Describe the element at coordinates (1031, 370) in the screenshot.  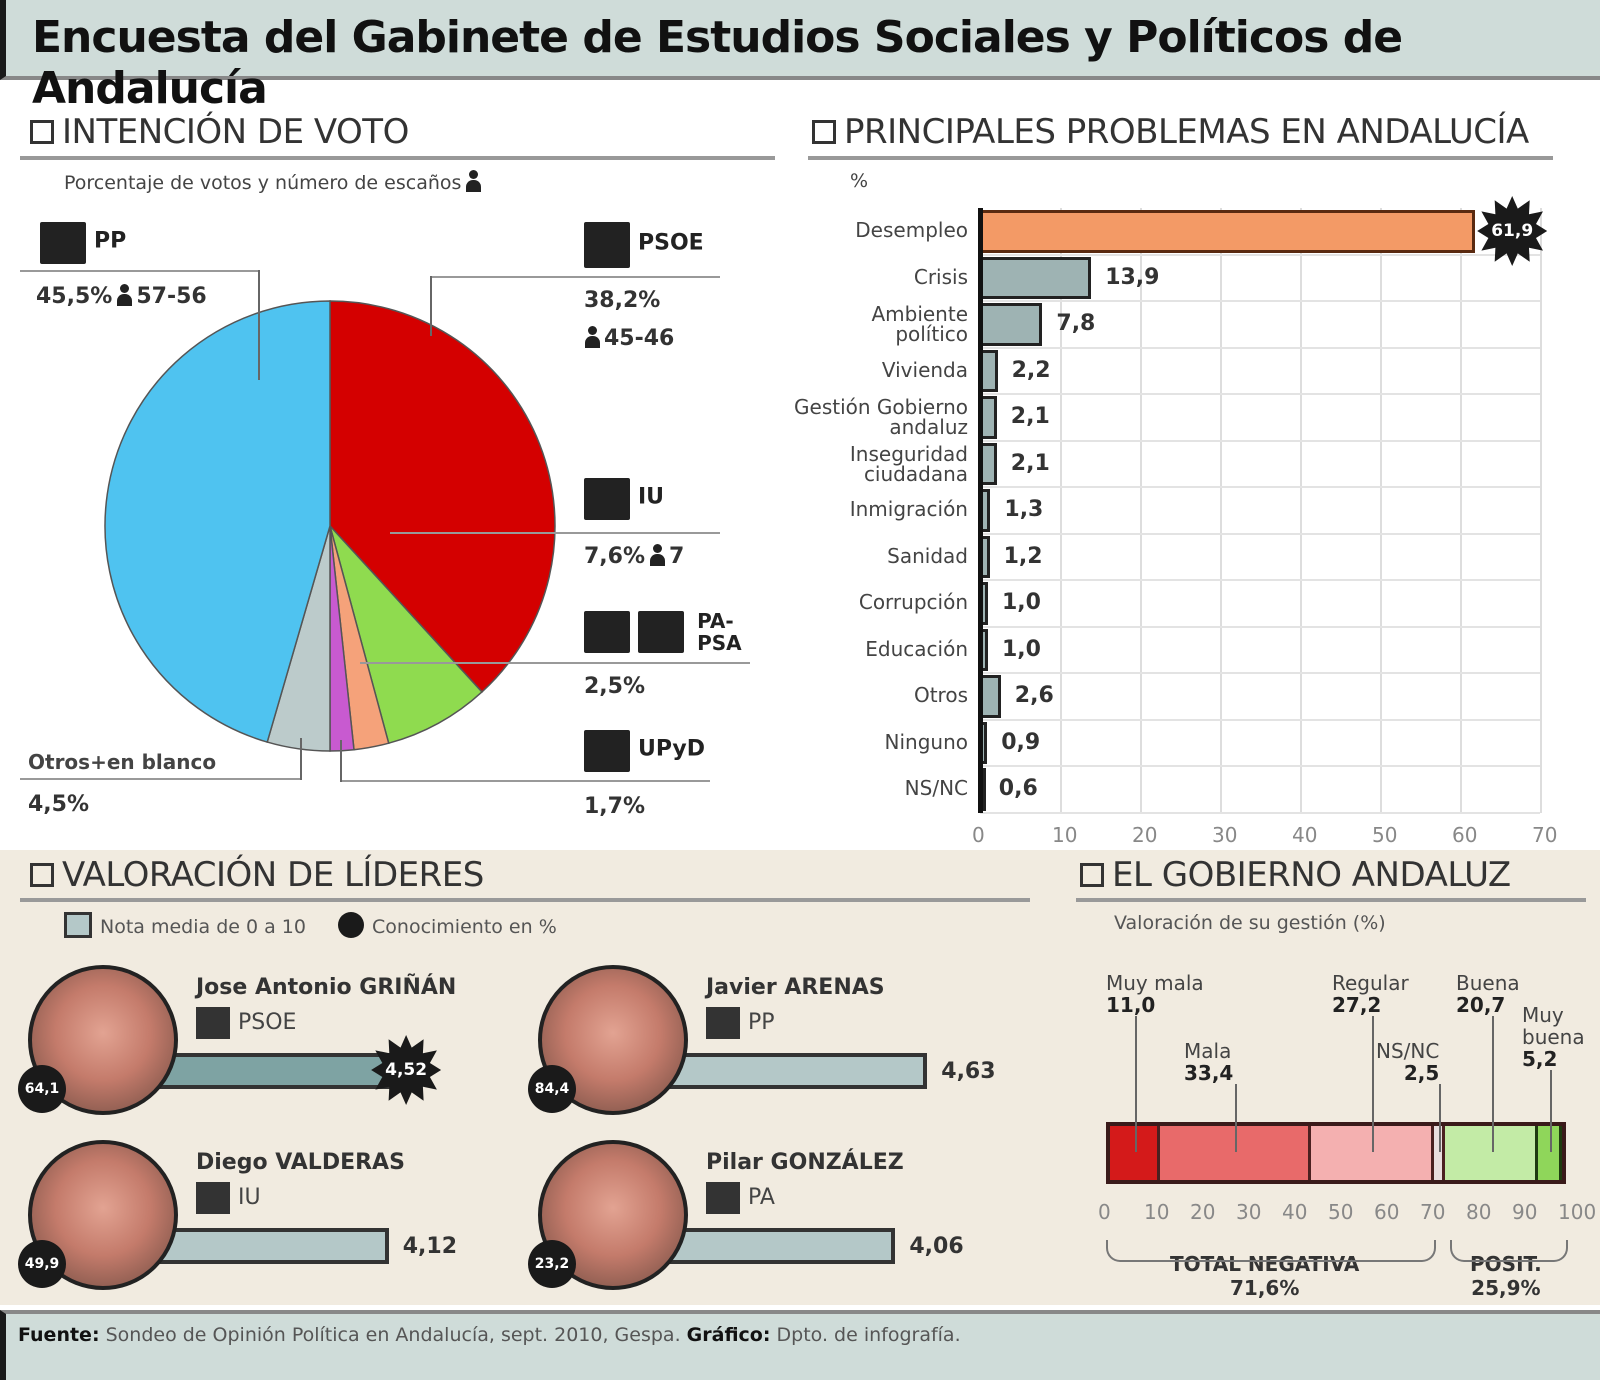
I see `problem-value: 2,2` at that location.